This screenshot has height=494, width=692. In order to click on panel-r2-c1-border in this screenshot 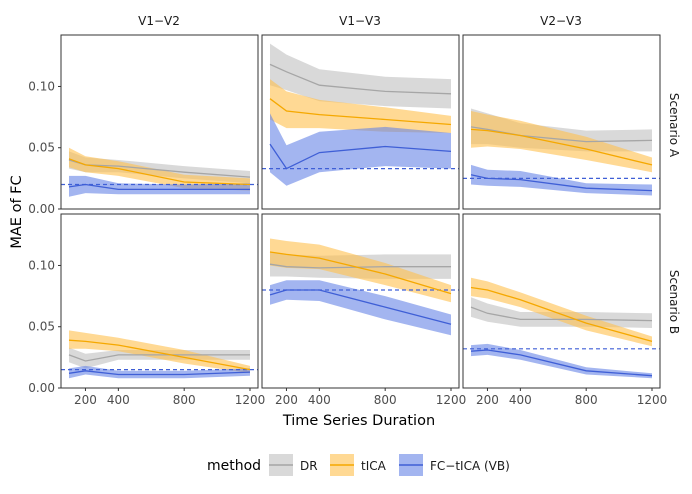, I will do `click(159, 301)`.